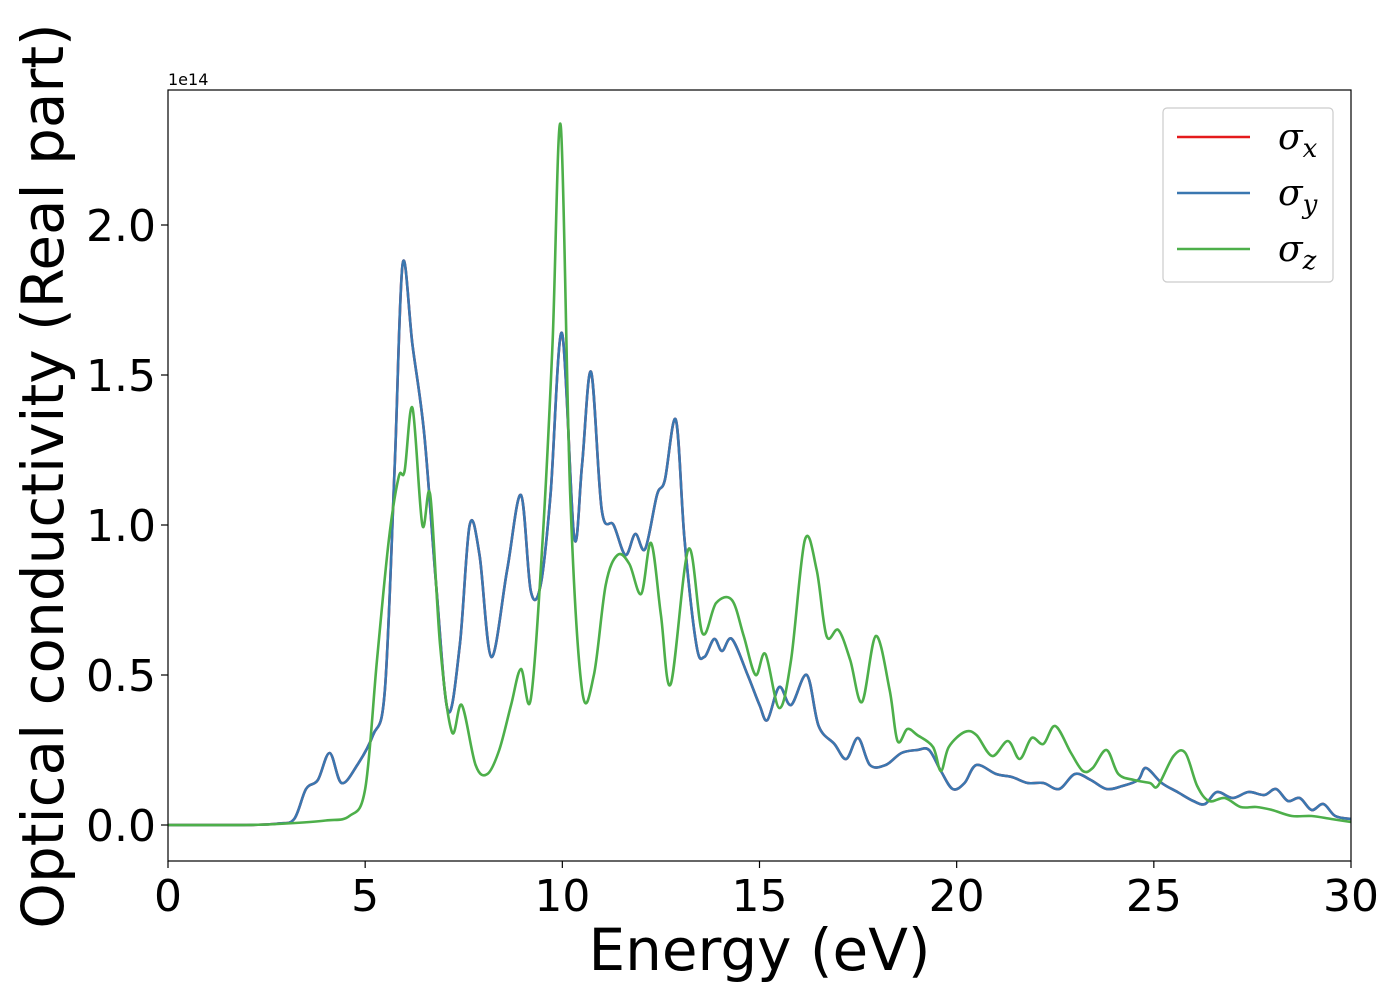 The image size is (1400, 1000). What do you see at coordinates (1297, 252) in the screenshot?
I see `legend-label-sigma-z: σz` at bounding box center [1297, 252].